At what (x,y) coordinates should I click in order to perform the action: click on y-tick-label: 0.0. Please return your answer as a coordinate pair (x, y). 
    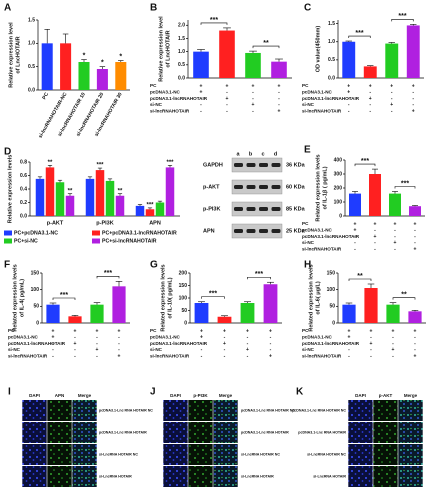
    Looking at the image, I should click on (31, 90).